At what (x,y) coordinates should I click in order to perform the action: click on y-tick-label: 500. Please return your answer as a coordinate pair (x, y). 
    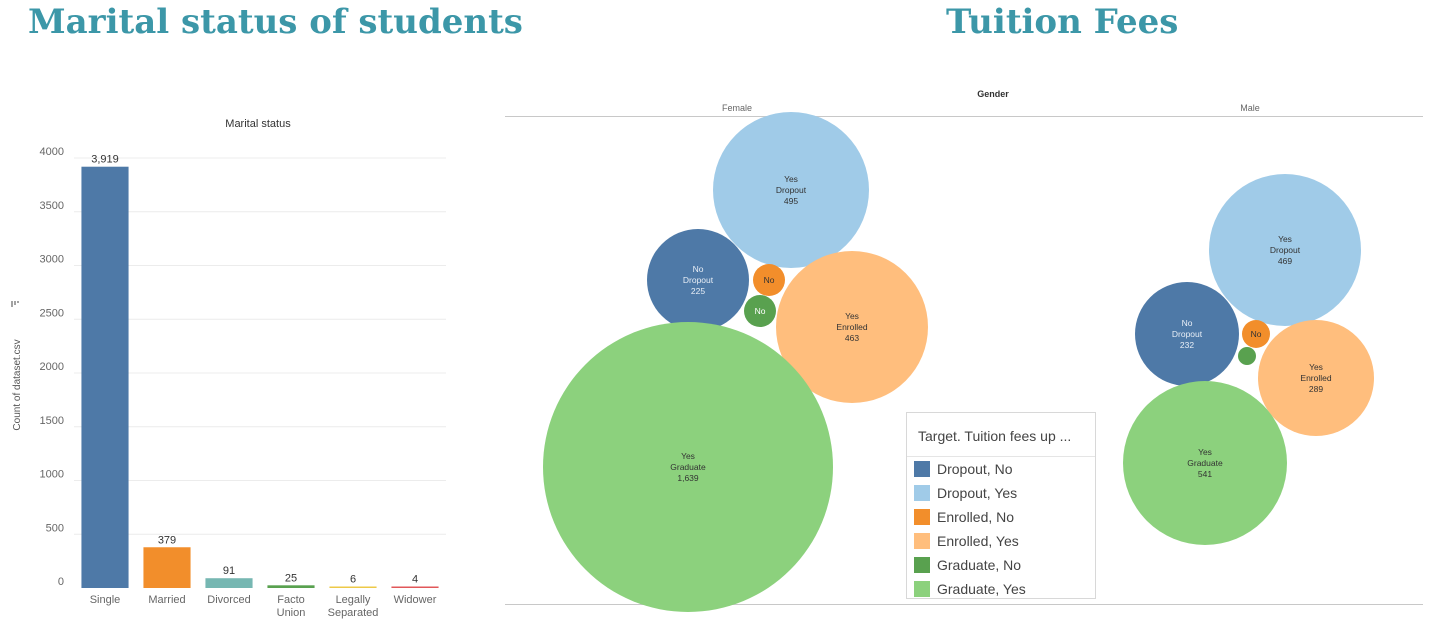
    Looking at the image, I should click on (55, 528).